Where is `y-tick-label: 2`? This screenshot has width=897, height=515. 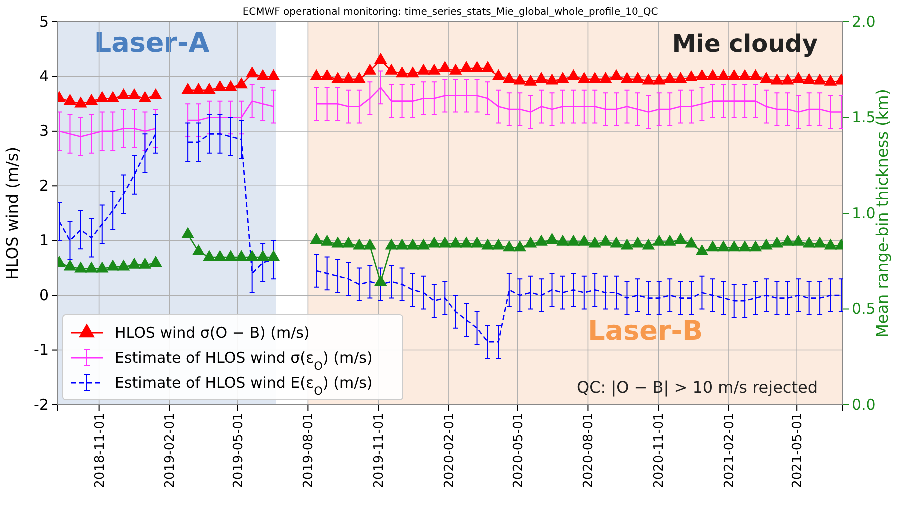
y-tick-label: 2 is located at coordinates (44, 185).